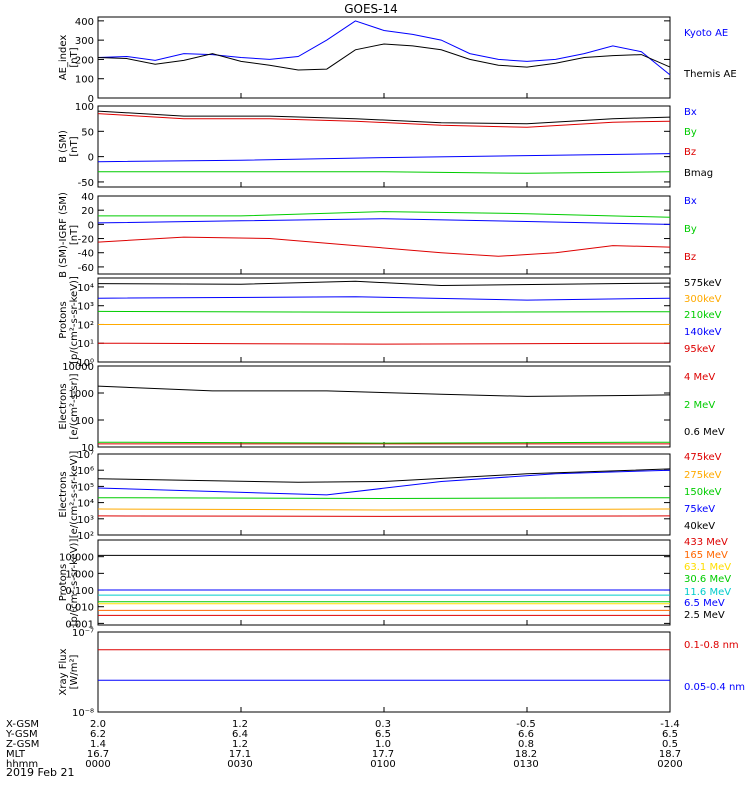  What do you see at coordinates (84, 60) in the screenshot?
I see `y-tick-label: 200` at bounding box center [84, 60].